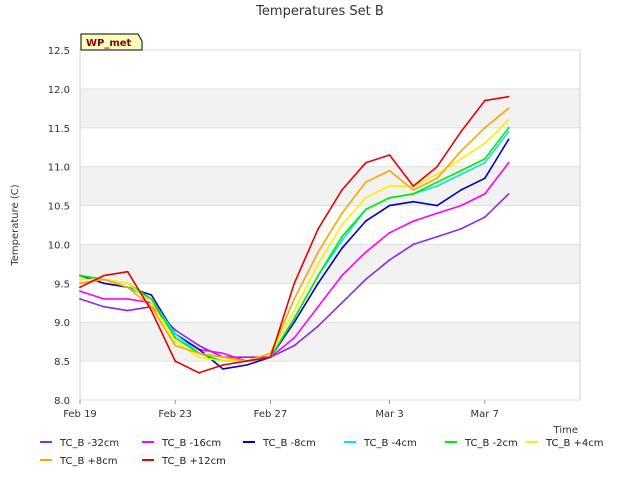  What do you see at coordinates (59, 129) in the screenshot?
I see `y-tick-label: 11.5` at bounding box center [59, 129].